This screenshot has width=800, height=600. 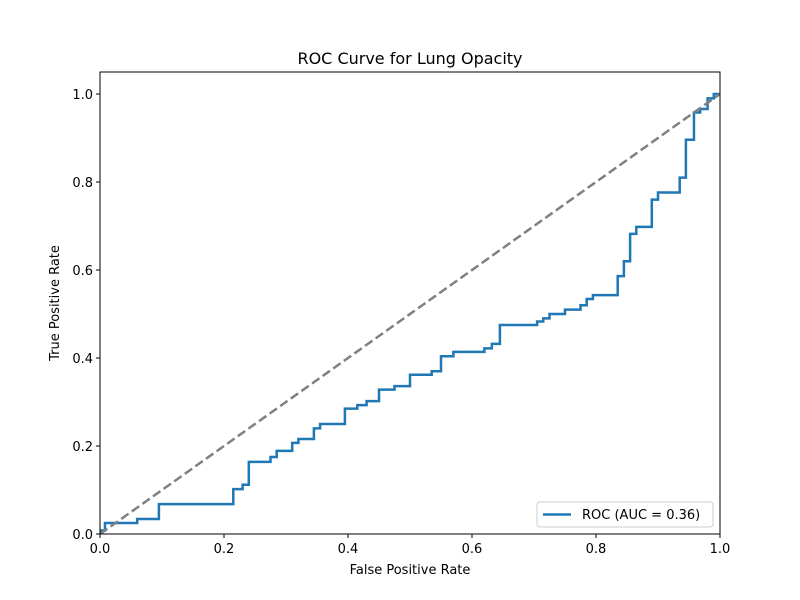 I want to click on y-tick-label: 0.4, so click(x=82, y=359).